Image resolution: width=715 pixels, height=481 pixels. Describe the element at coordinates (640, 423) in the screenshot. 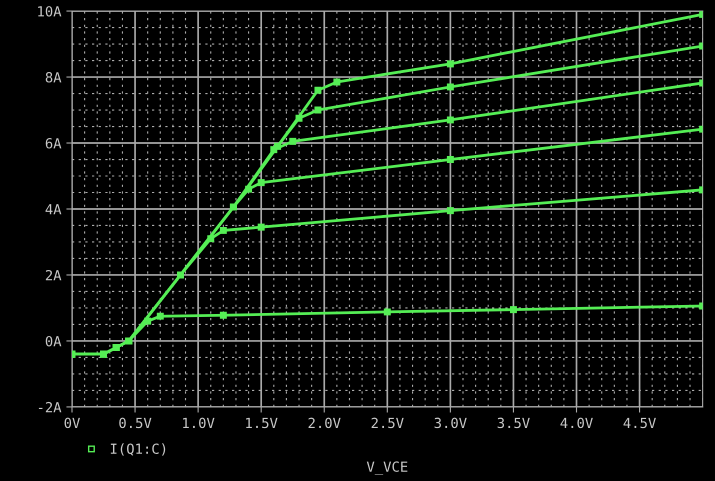

I see `x-tick-label: 4.5V` at that location.